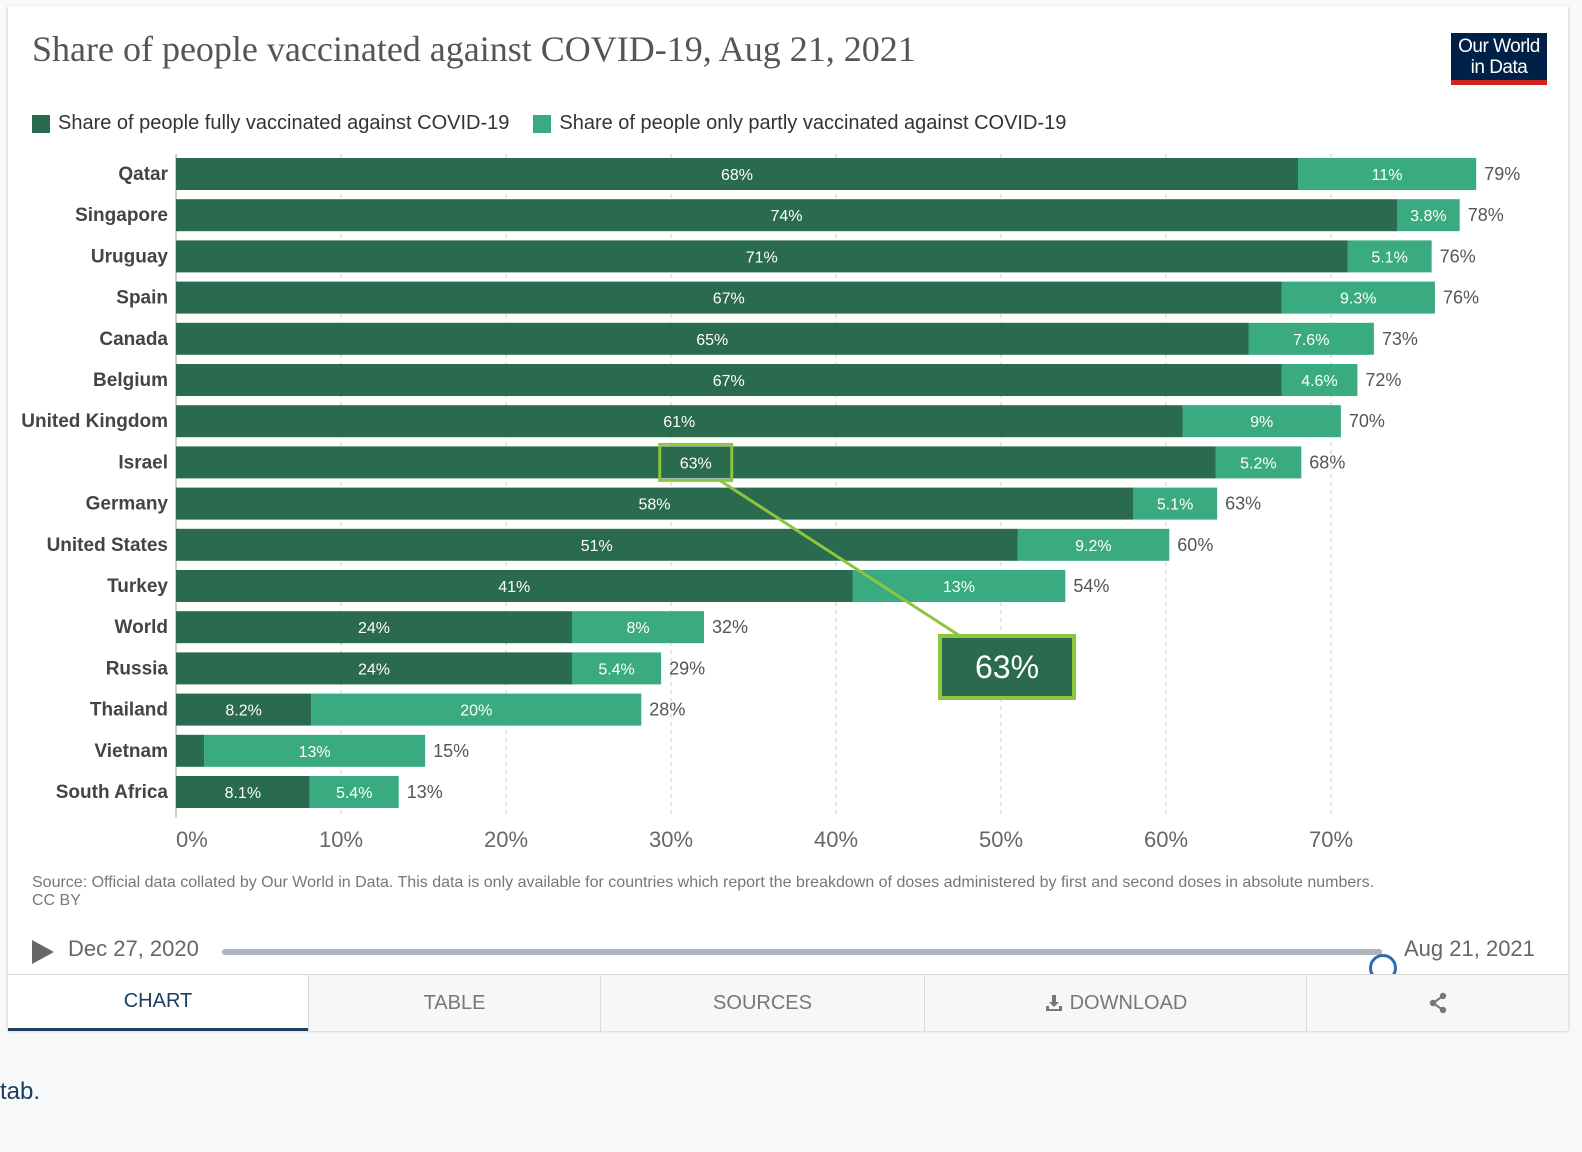  I want to click on bar-full-label: 74%, so click(786, 216).